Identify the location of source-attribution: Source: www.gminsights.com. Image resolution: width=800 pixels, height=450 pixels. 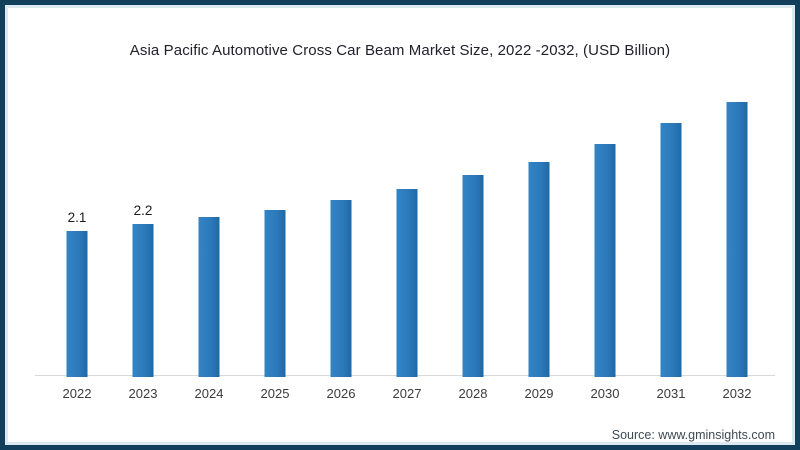
(693, 435).